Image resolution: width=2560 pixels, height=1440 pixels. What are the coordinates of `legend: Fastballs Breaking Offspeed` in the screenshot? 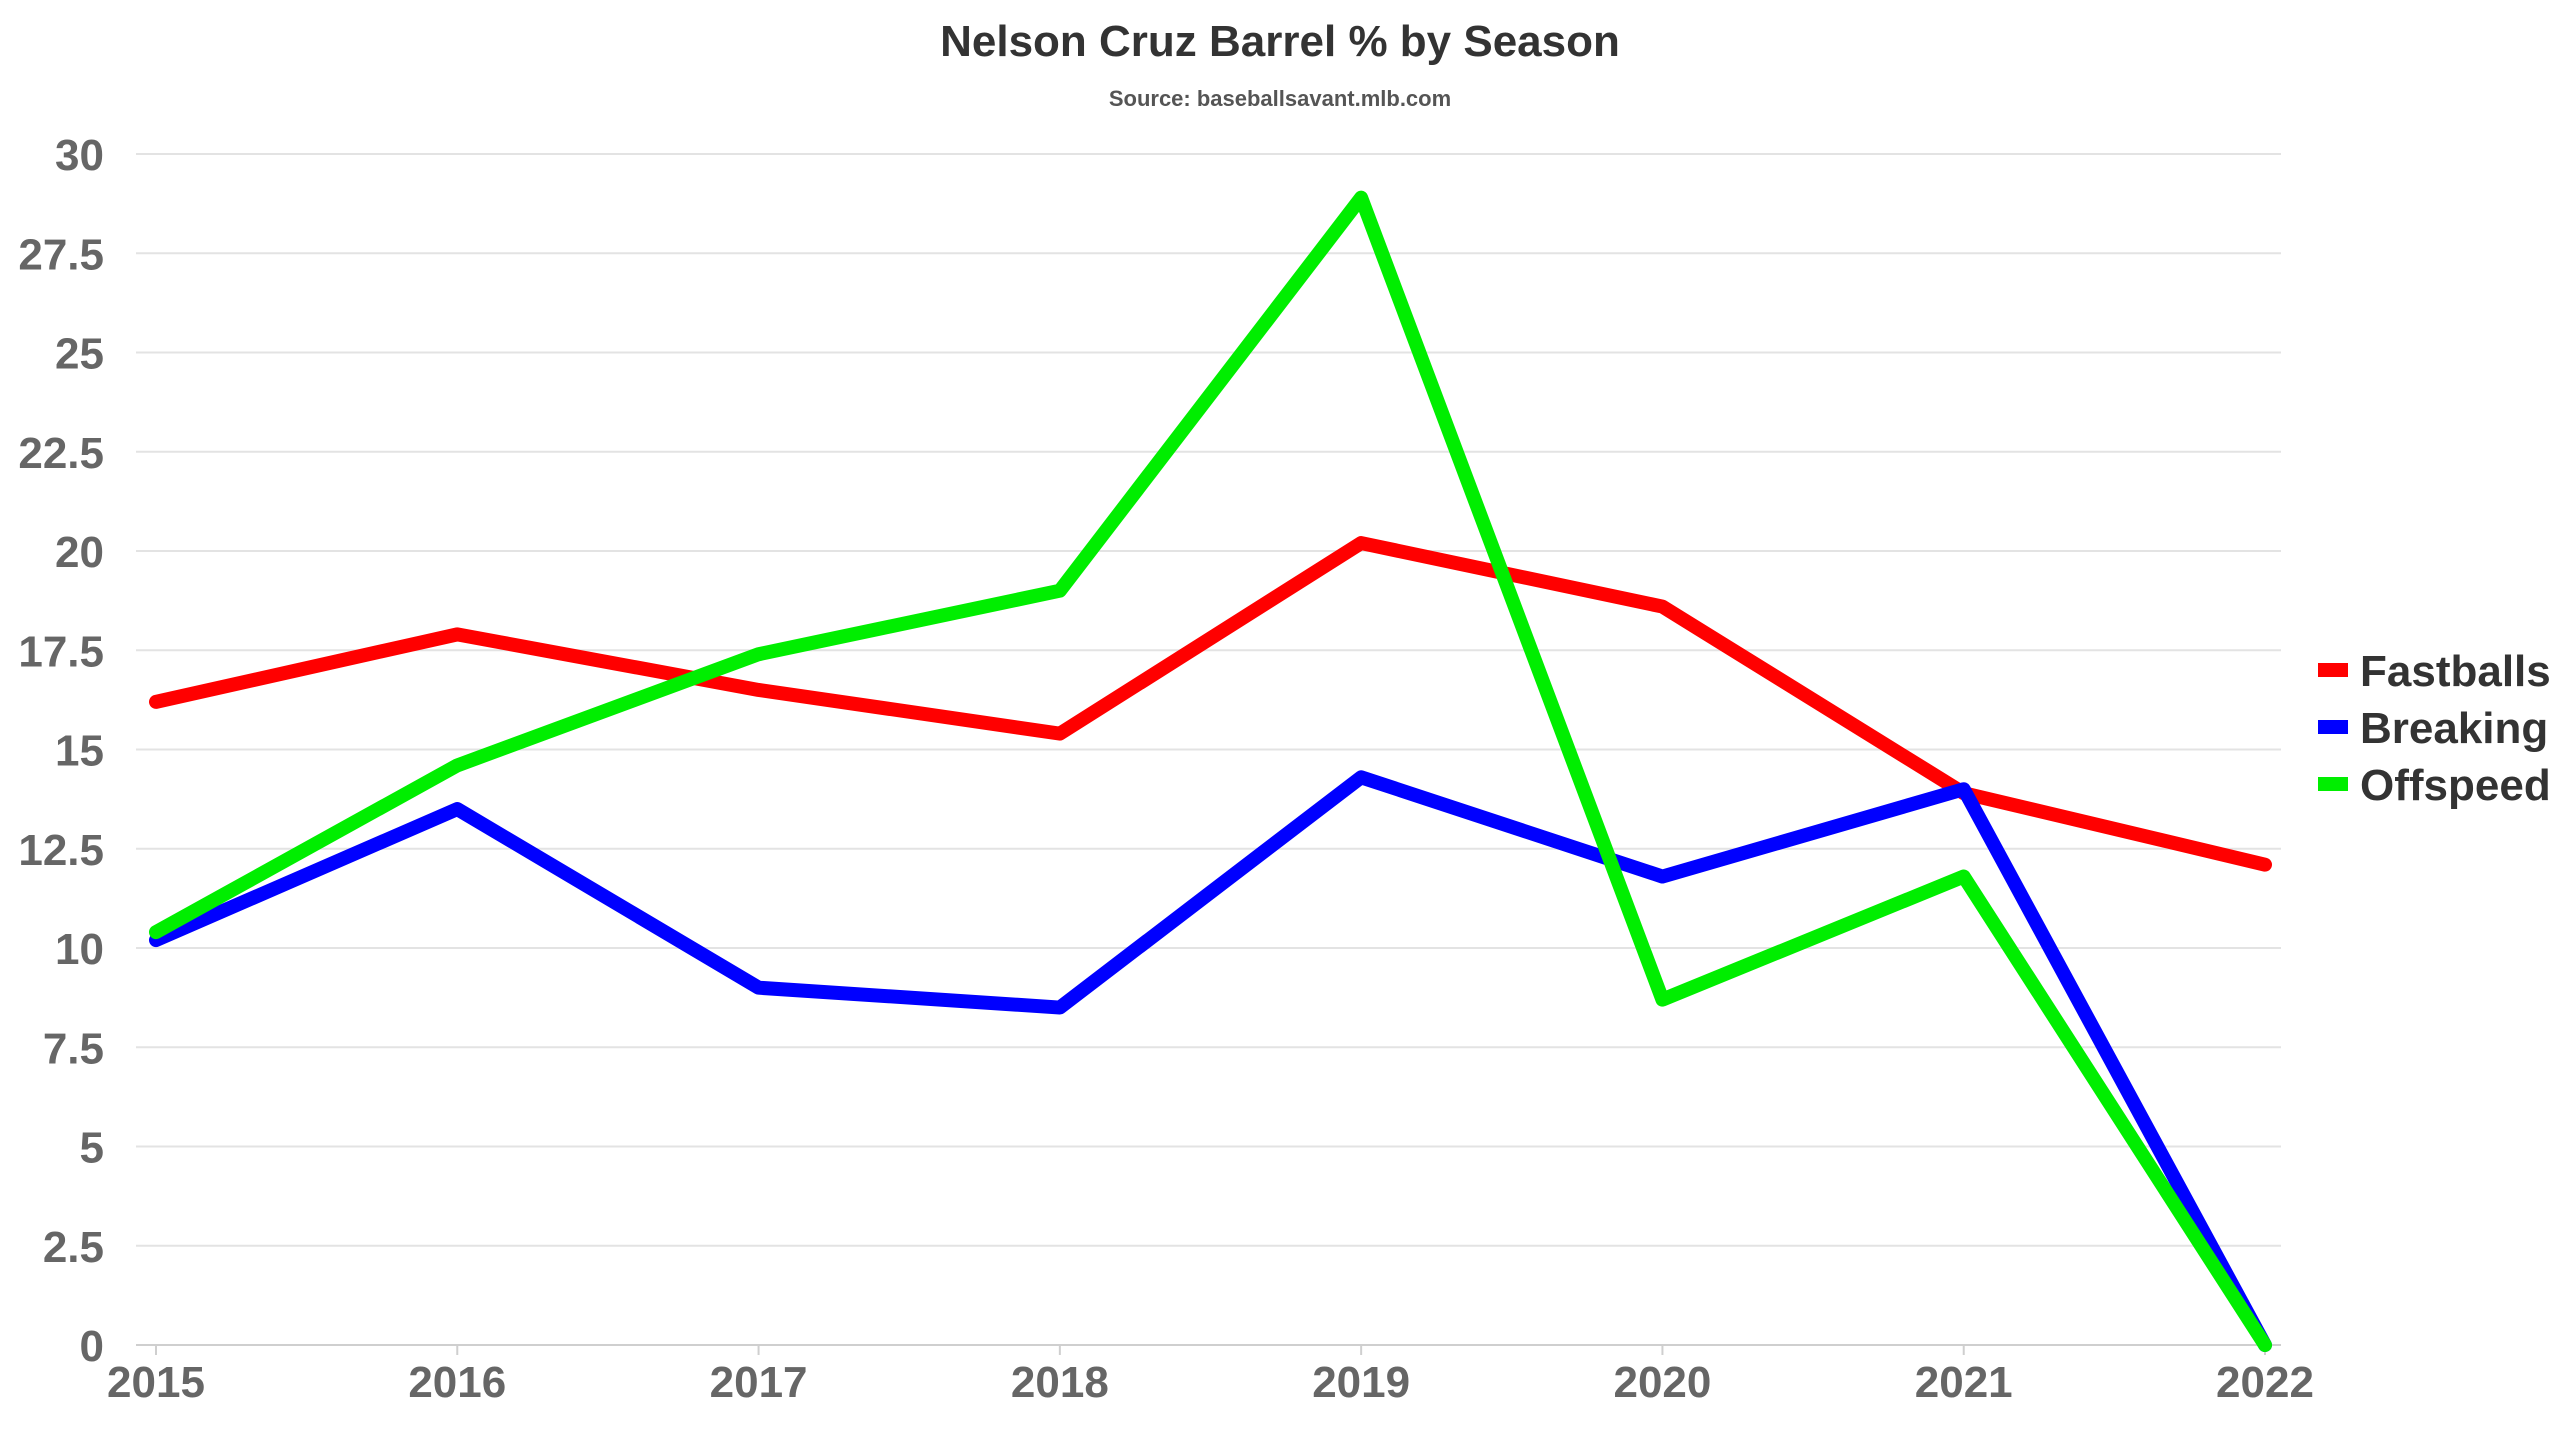 It's located at (2434, 728).